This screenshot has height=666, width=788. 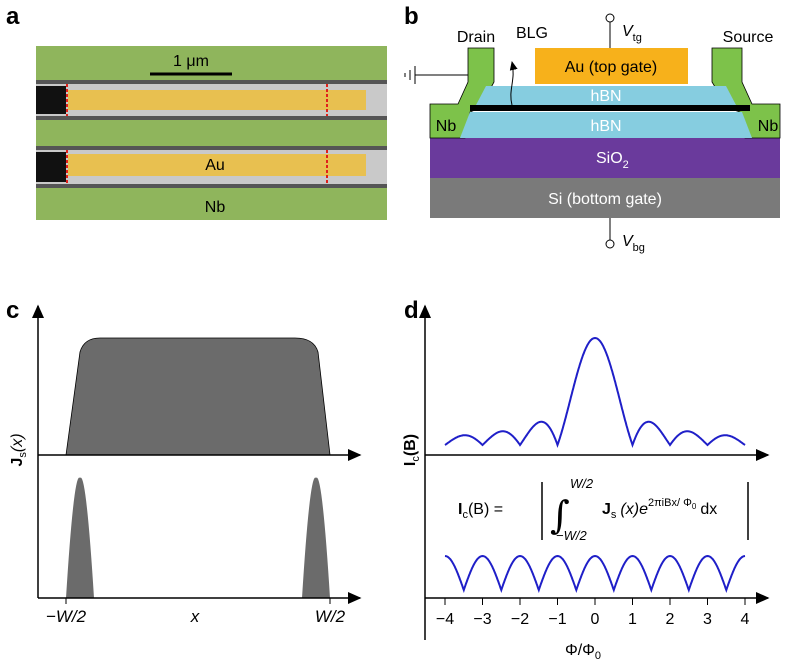 I want to click on arg: (x), so click(x=17, y=442).